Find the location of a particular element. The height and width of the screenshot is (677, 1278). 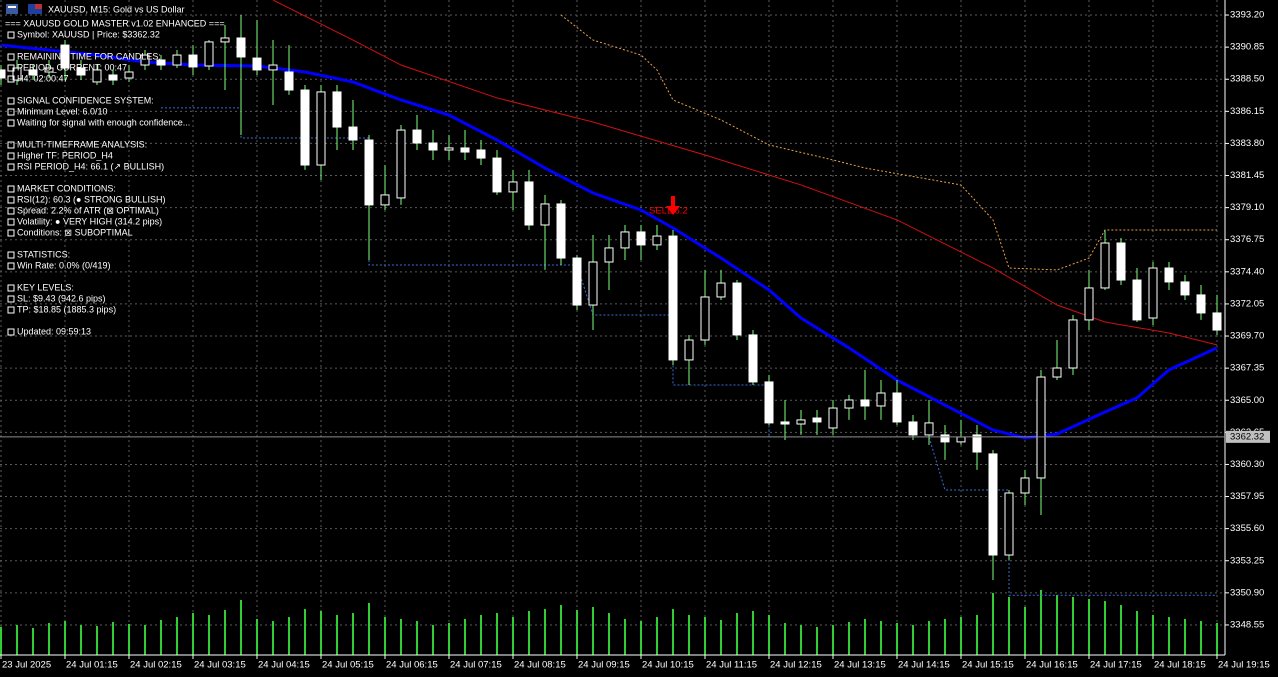

y-tick-label: 3376.75 is located at coordinates (1247, 239).